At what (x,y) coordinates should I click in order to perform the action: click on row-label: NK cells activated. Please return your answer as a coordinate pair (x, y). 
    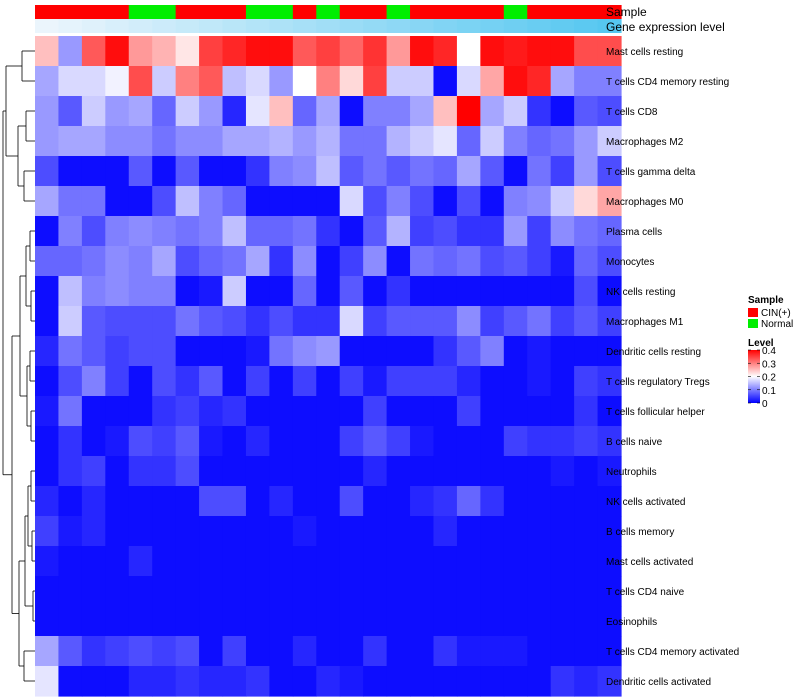
    Looking at the image, I should click on (645, 502).